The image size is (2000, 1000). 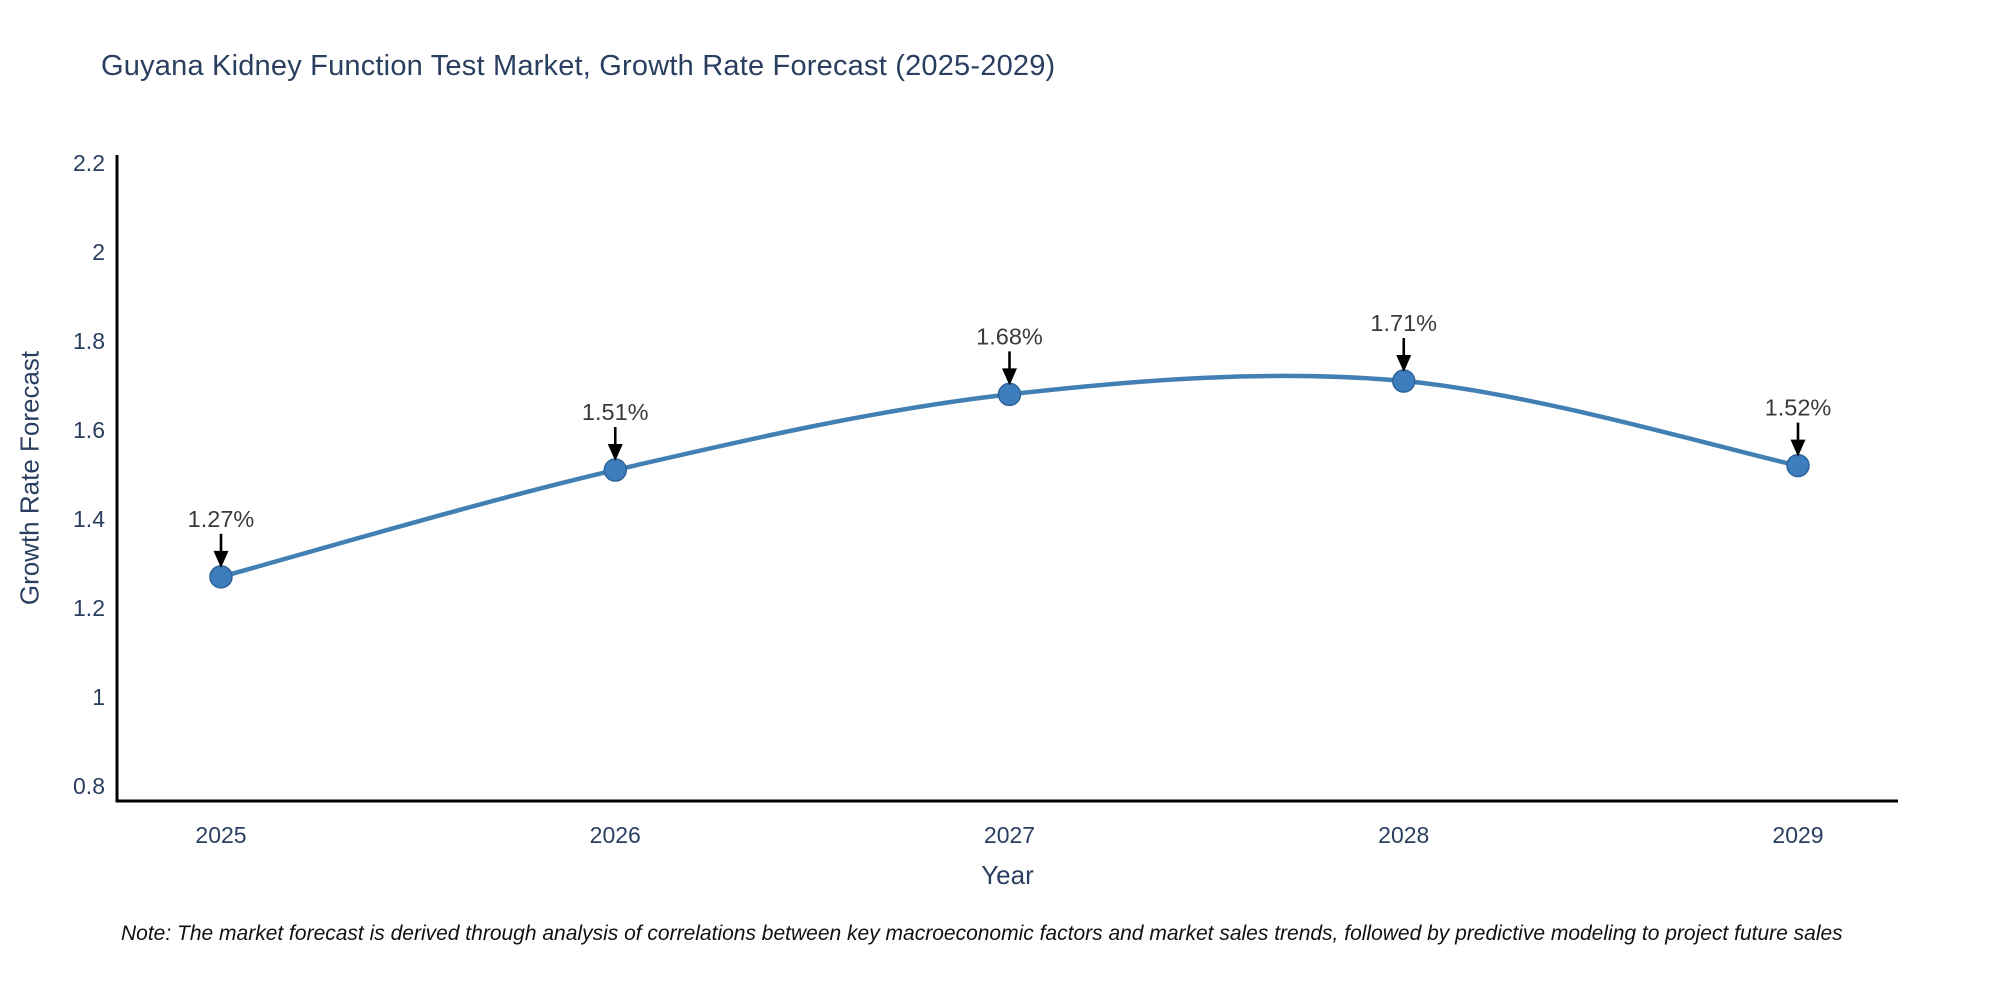 I want to click on y-tick-label: 1.8, so click(x=89, y=341).